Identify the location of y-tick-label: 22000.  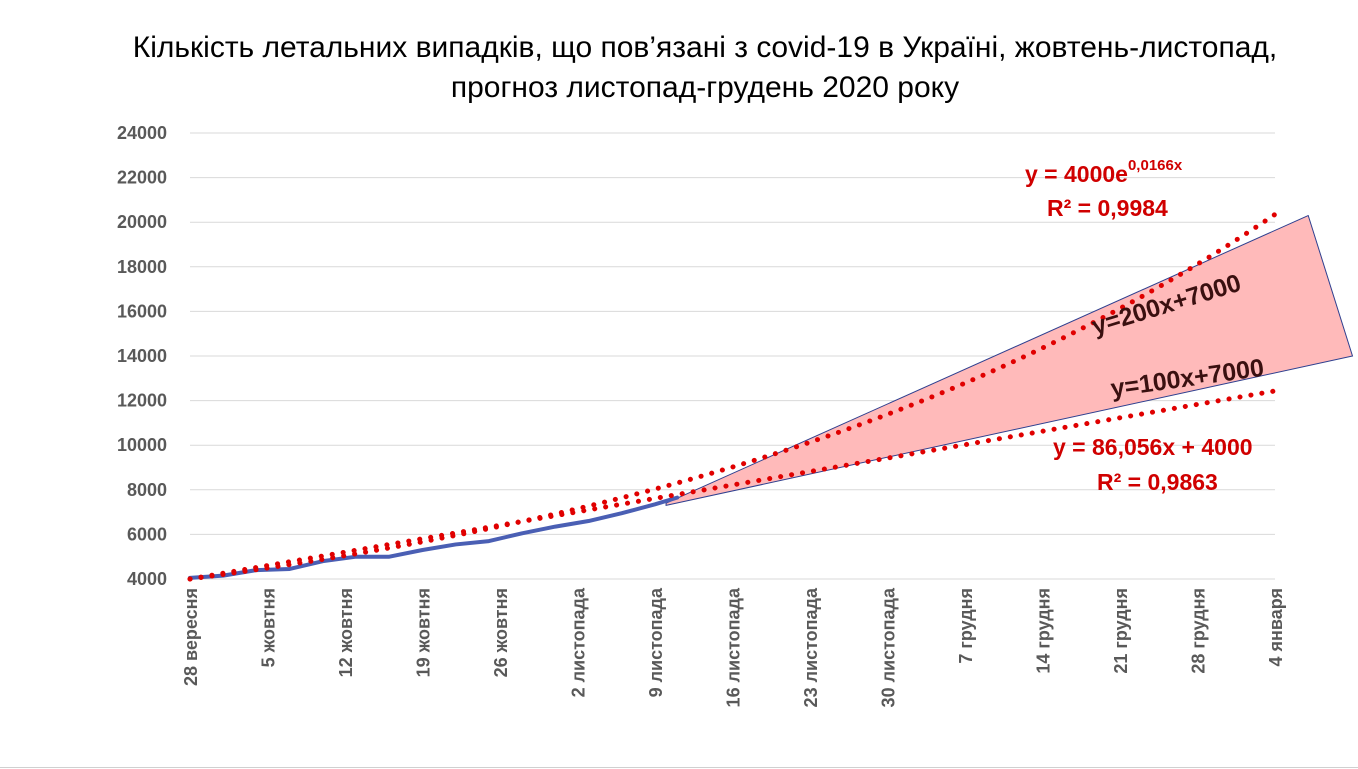
(142, 178).